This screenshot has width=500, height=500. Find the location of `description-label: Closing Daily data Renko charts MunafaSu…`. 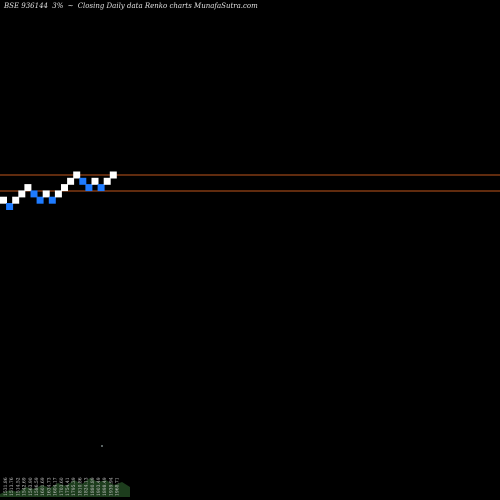

description-label: Closing Daily data Renko charts MunafaSu… is located at coordinates (167, 6).